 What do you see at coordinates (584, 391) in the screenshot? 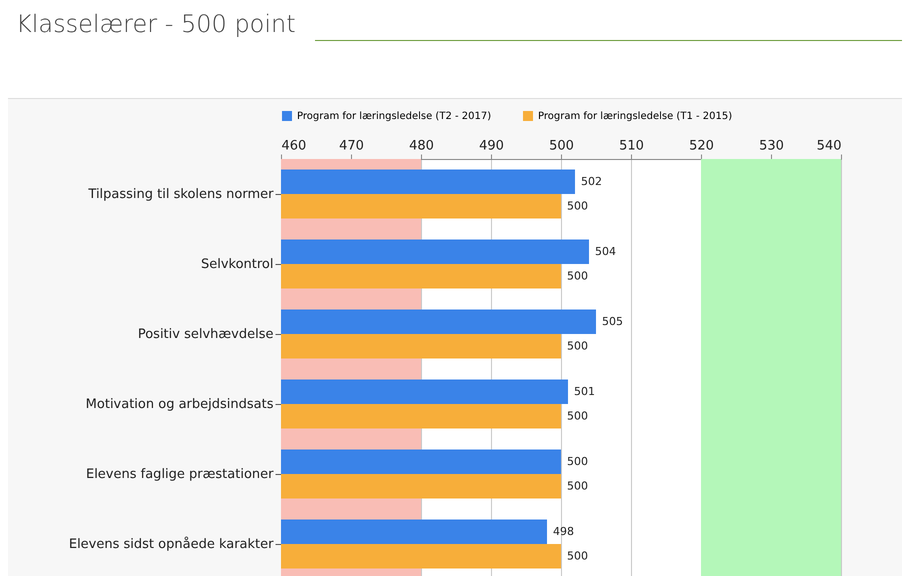
I see `data-label: 501` at bounding box center [584, 391].